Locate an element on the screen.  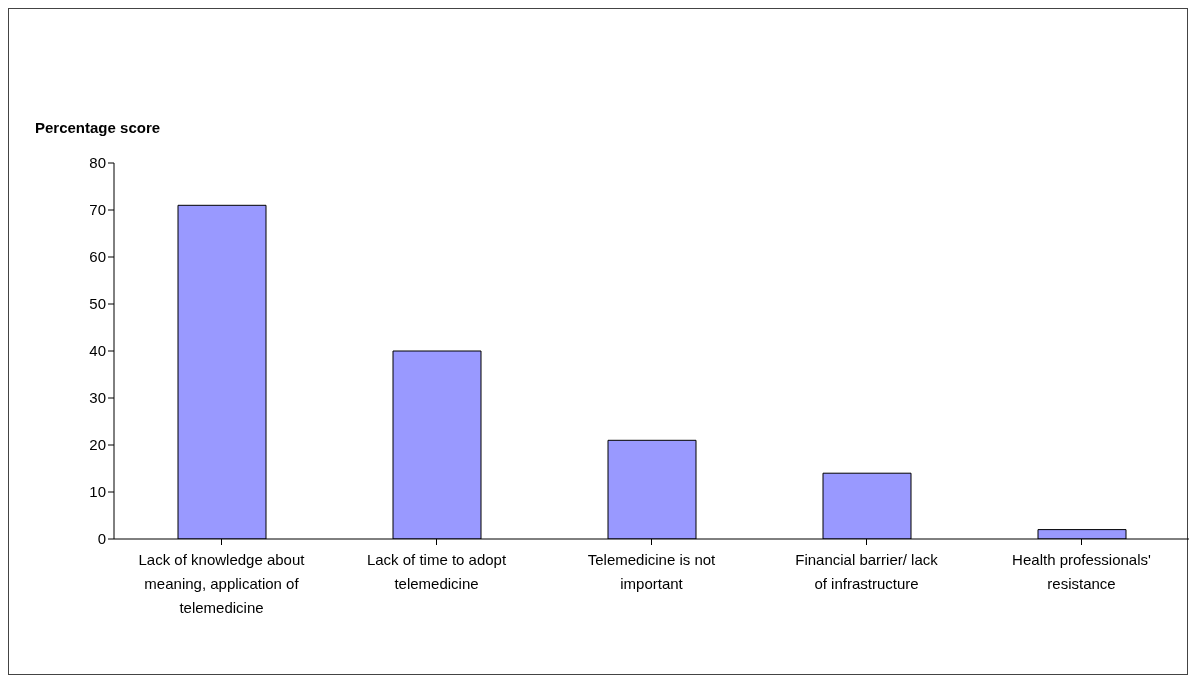
x-tick-label: Health professionals' resistance is located at coordinates (1082, 571).